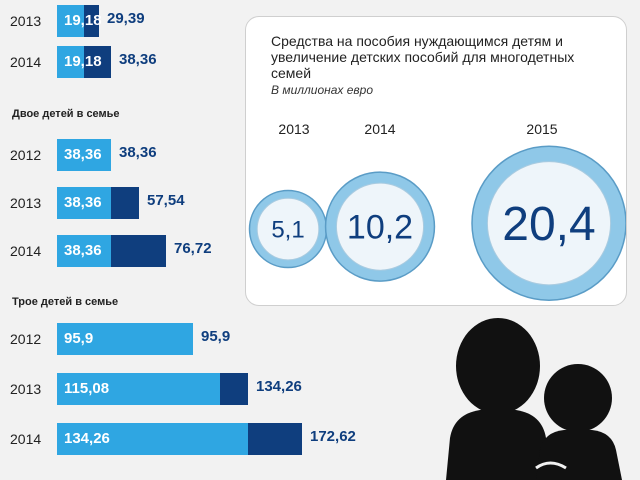 The width and height of the screenshot is (640, 480). What do you see at coordinates (322, 90) in the screenshot?
I see `info-unit: В миллионах евро` at bounding box center [322, 90].